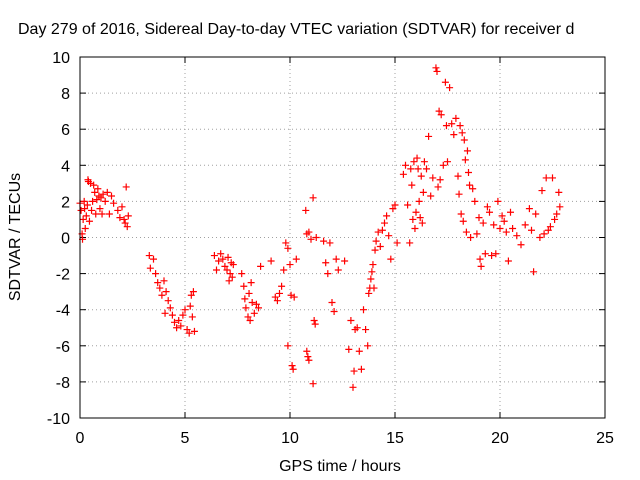 The height and width of the screenshot is (480, 640). What do you see at coordinates (61, 58) in the screenshot?
I see `y-tick-label: 10` at bounding box center [61, 58].